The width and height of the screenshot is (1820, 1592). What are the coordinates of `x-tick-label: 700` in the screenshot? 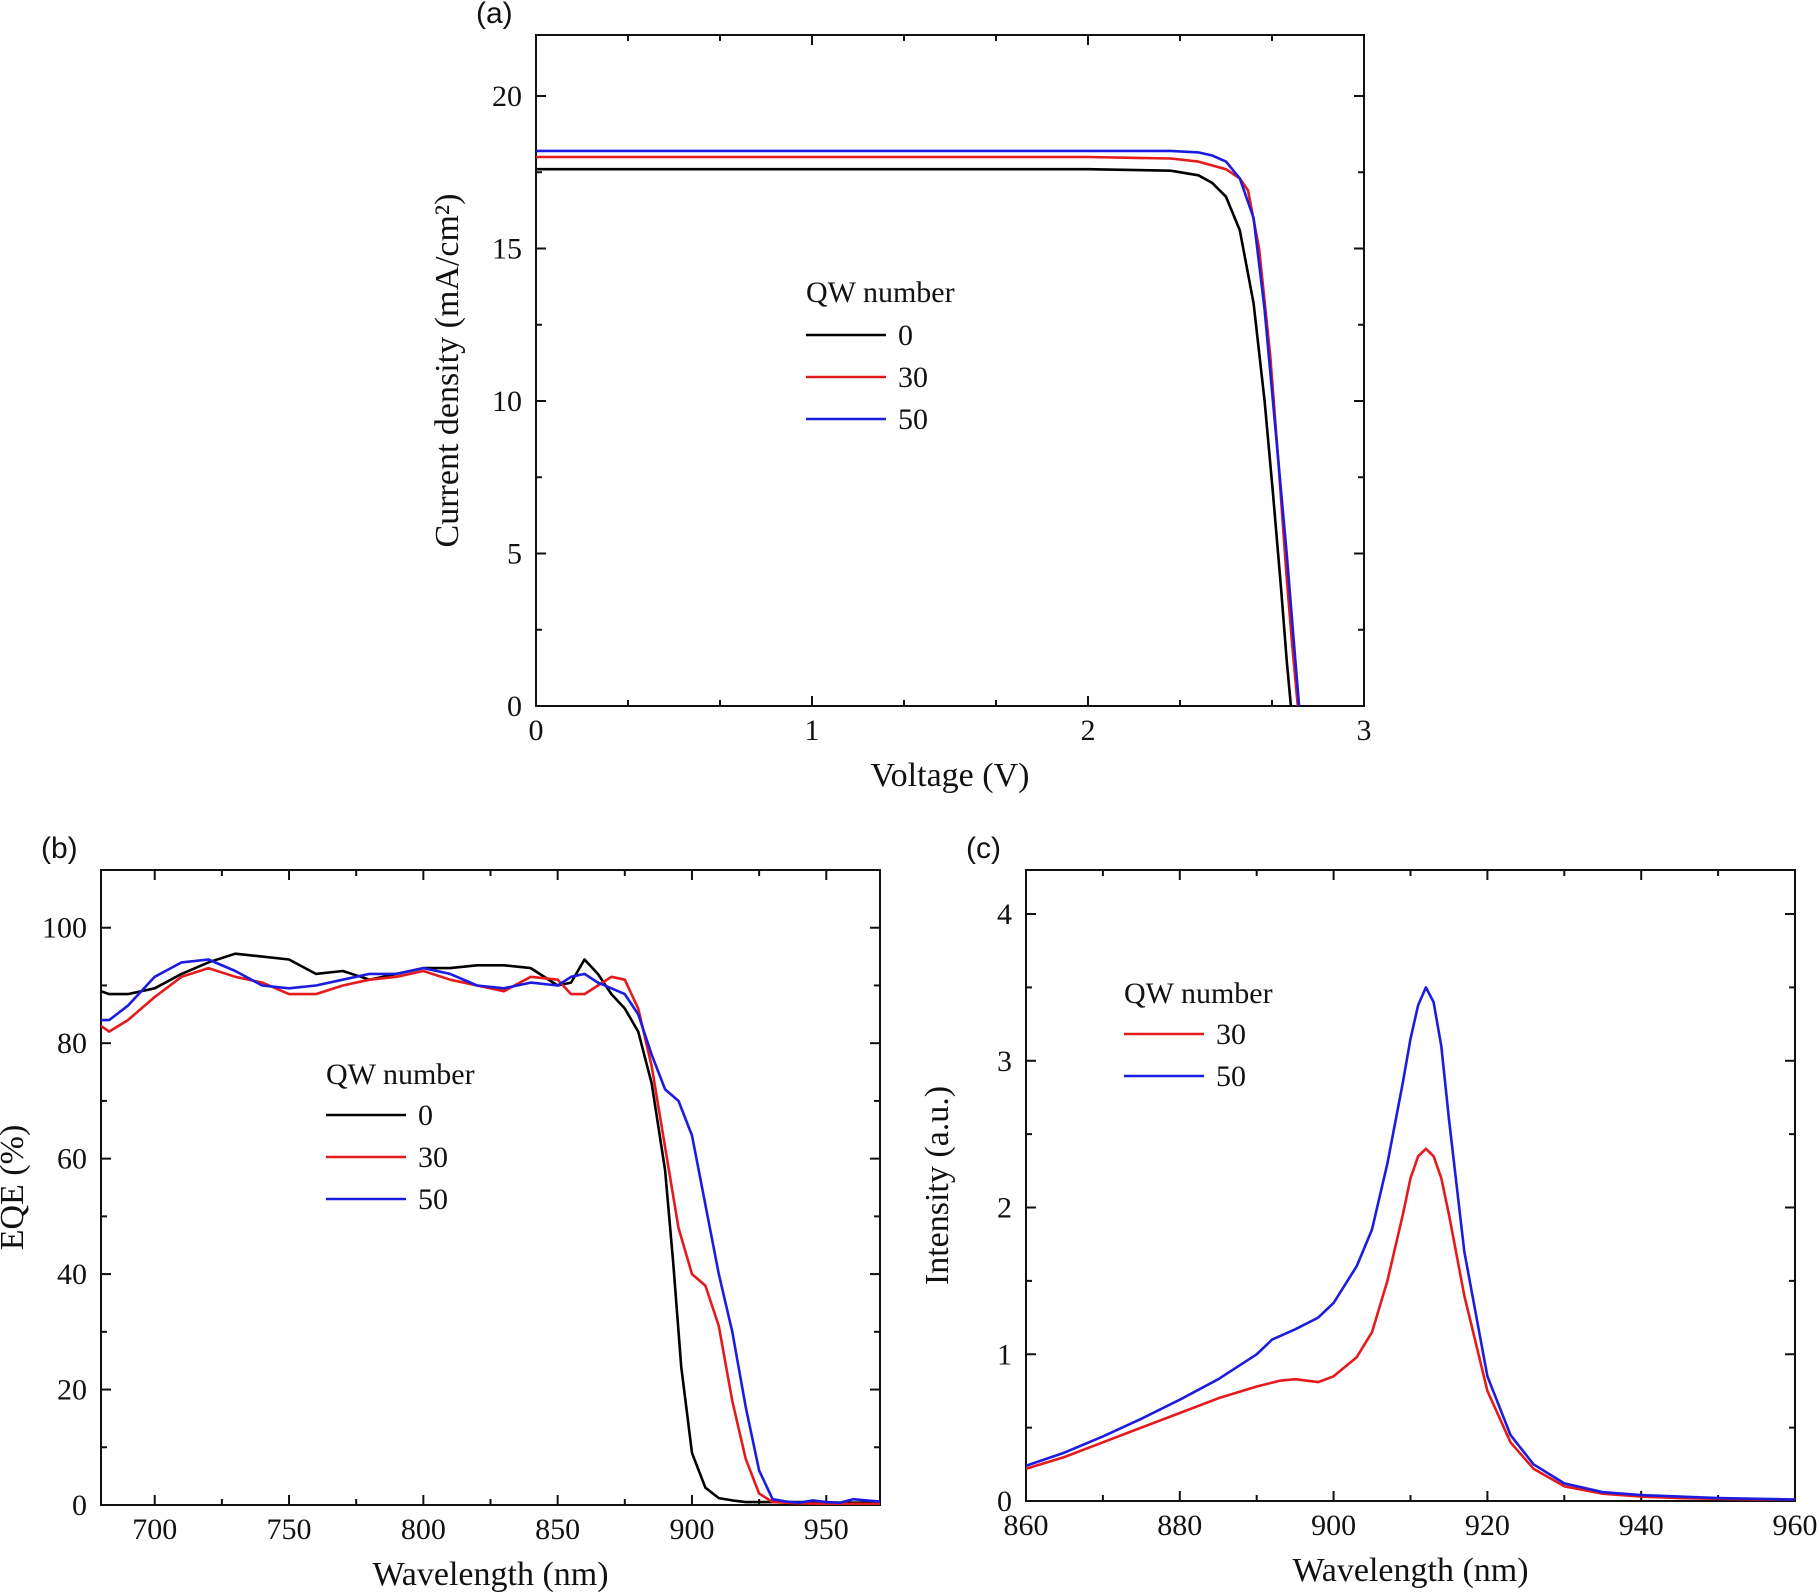 It's located at (154, 1529).